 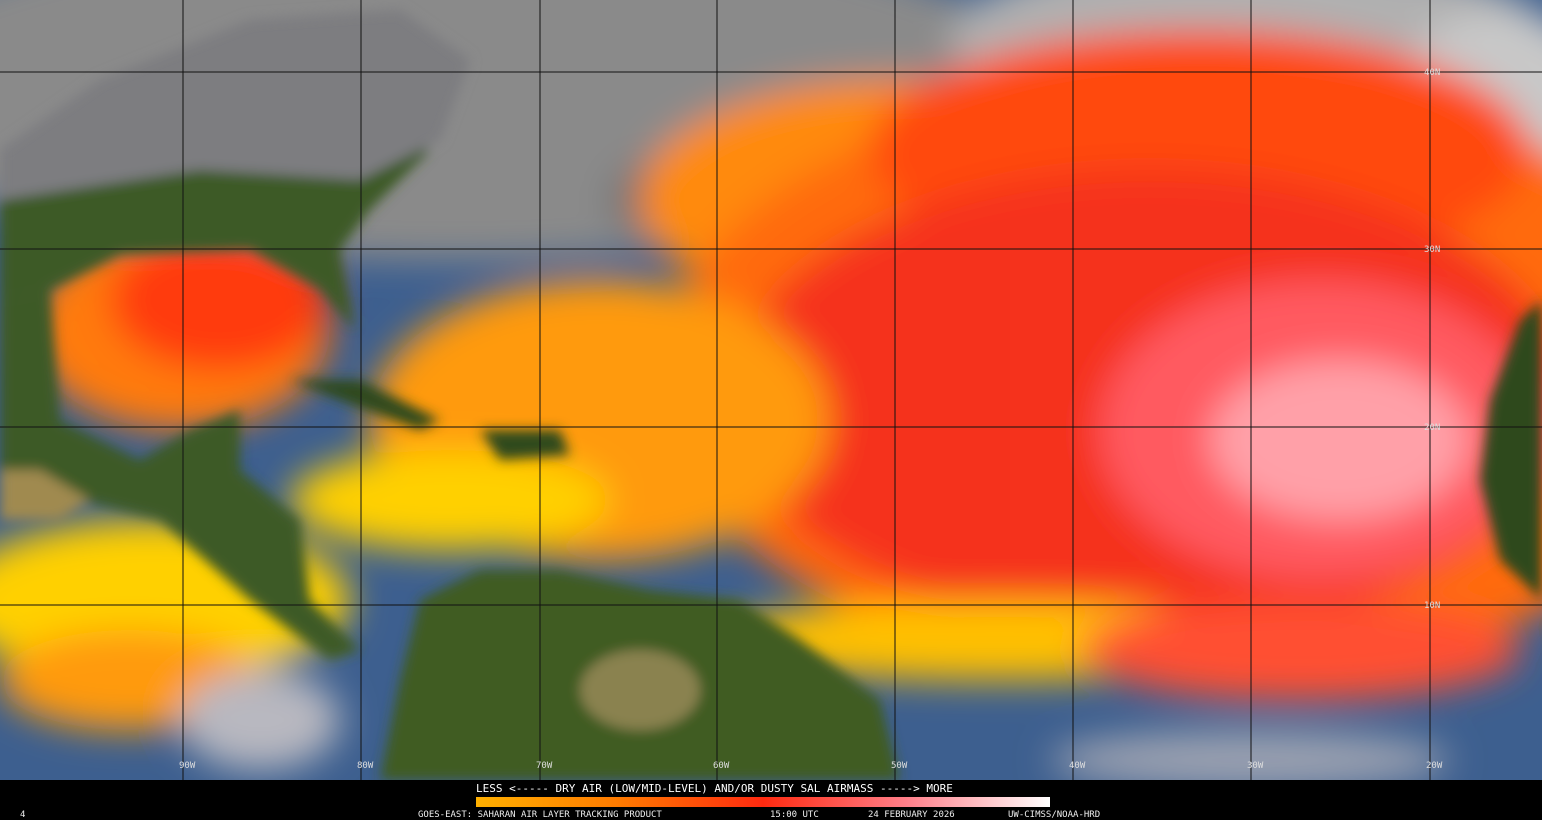 I want to click on legend-scale, so click(x=763, y=802).